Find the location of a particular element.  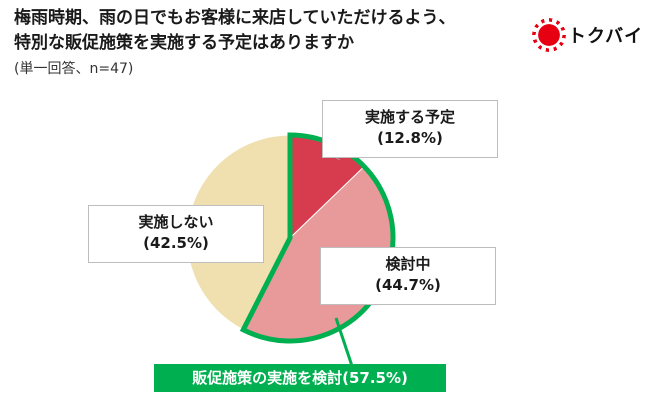

brand-logo: トクバイ is located at coordinates (591, 35).